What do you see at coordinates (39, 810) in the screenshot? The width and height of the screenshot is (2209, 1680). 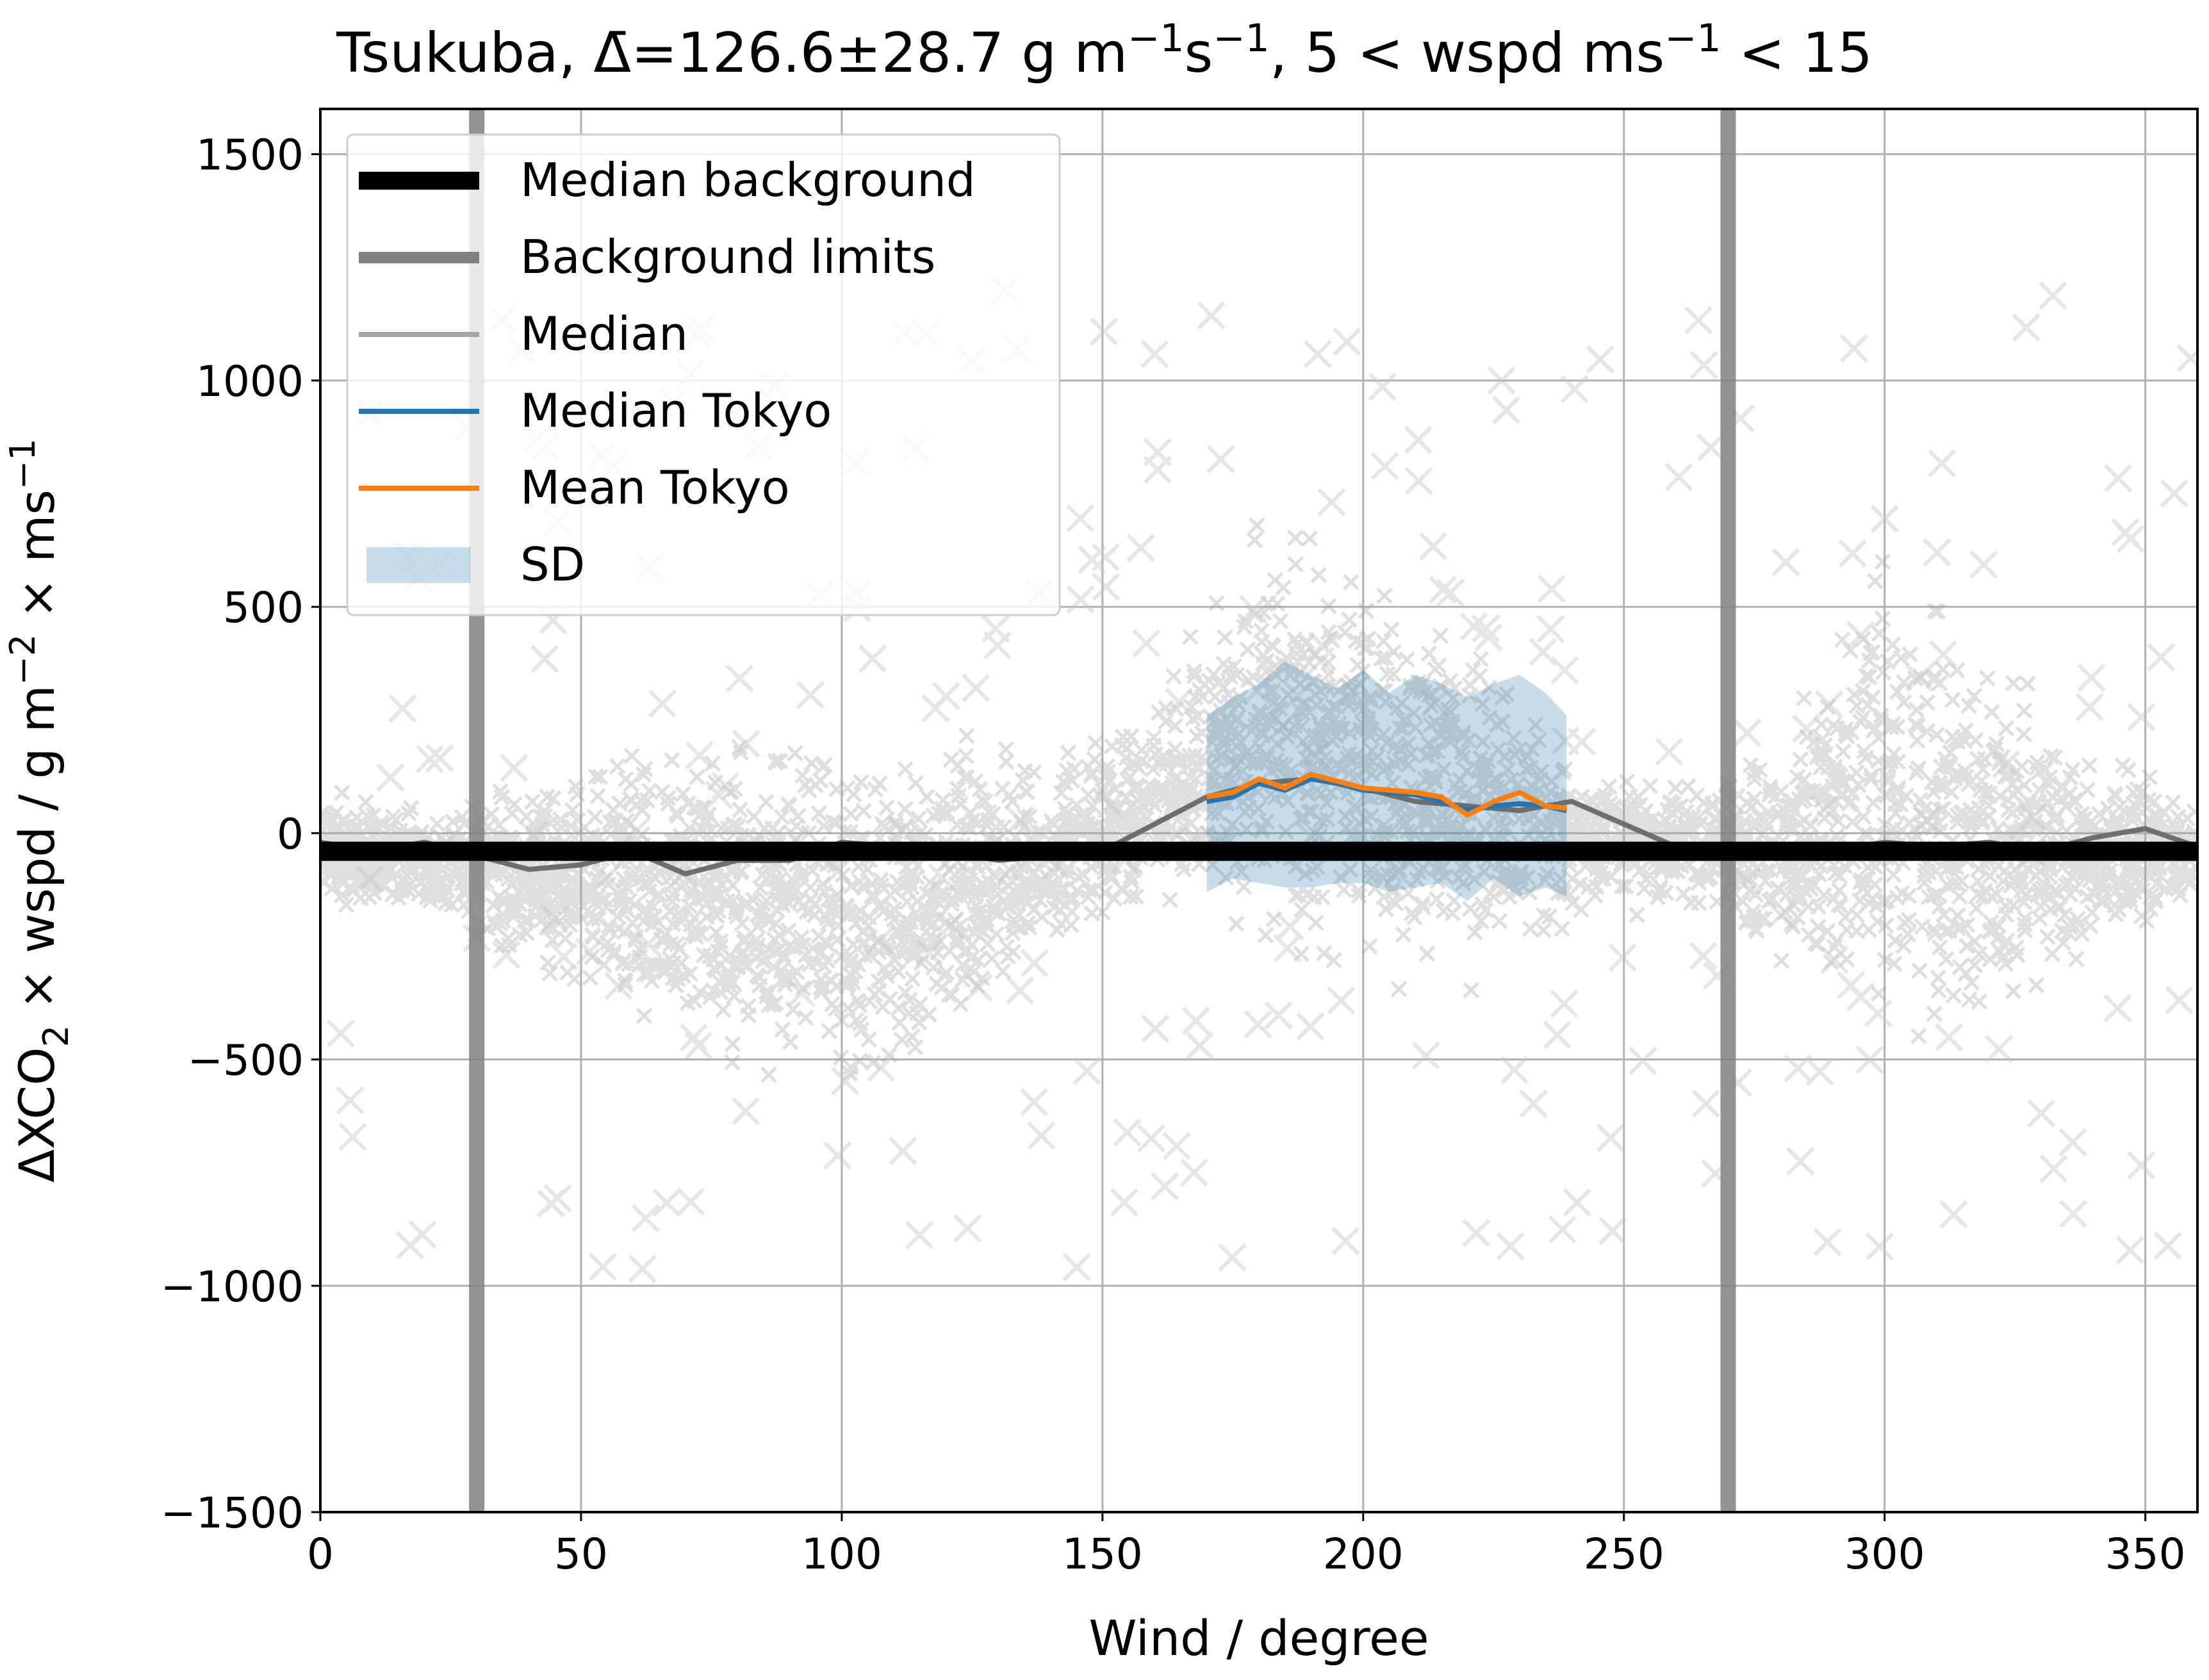 I see `y-axis-label: ΔXCO2 × wspd / g m−2 × ms−1` at bounding box center [39, 810].